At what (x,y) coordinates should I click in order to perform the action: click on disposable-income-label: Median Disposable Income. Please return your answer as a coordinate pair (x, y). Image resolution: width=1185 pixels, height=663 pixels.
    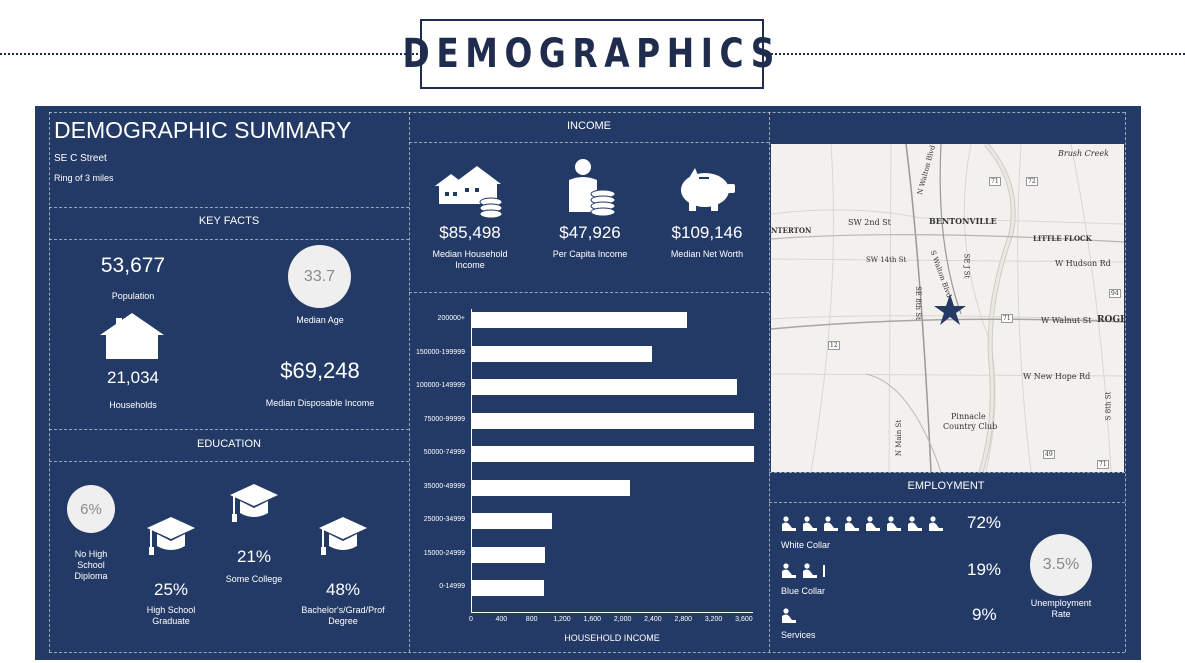
    Looking at the image, I should click on (320, 403).